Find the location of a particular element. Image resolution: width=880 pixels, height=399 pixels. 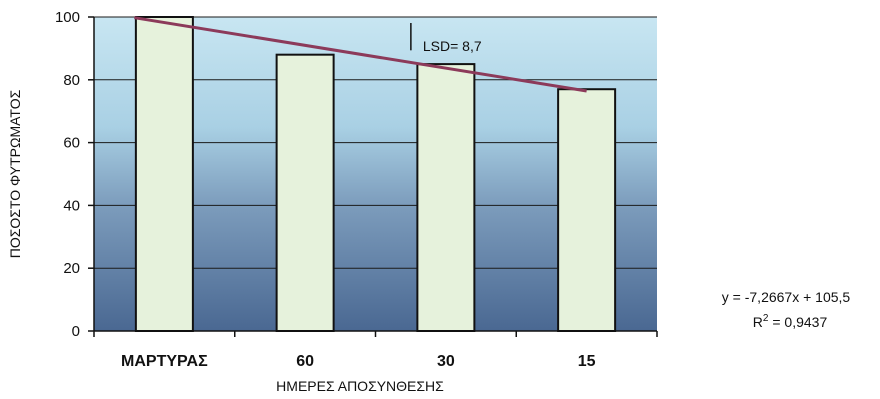

x-tick-label-2: 30 is located at coordinates (446, 361).